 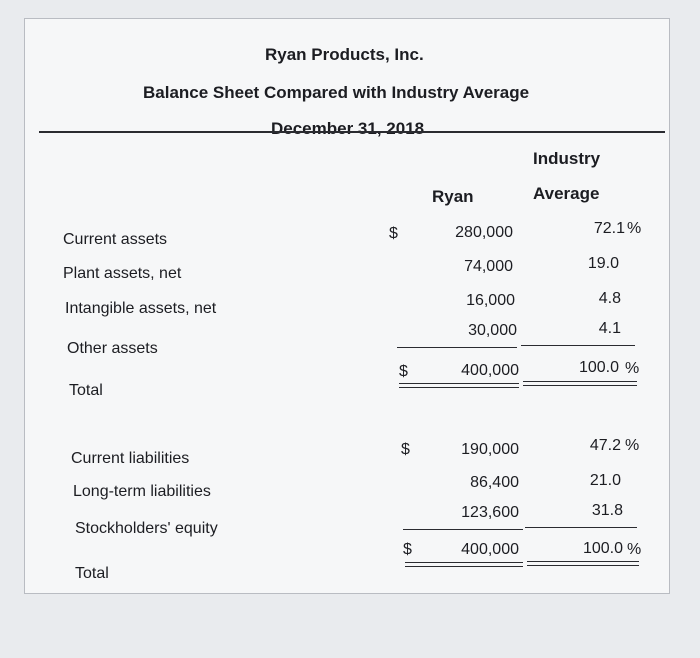 I want to click on currency-sign-total: $, so click(x=403, y=371).